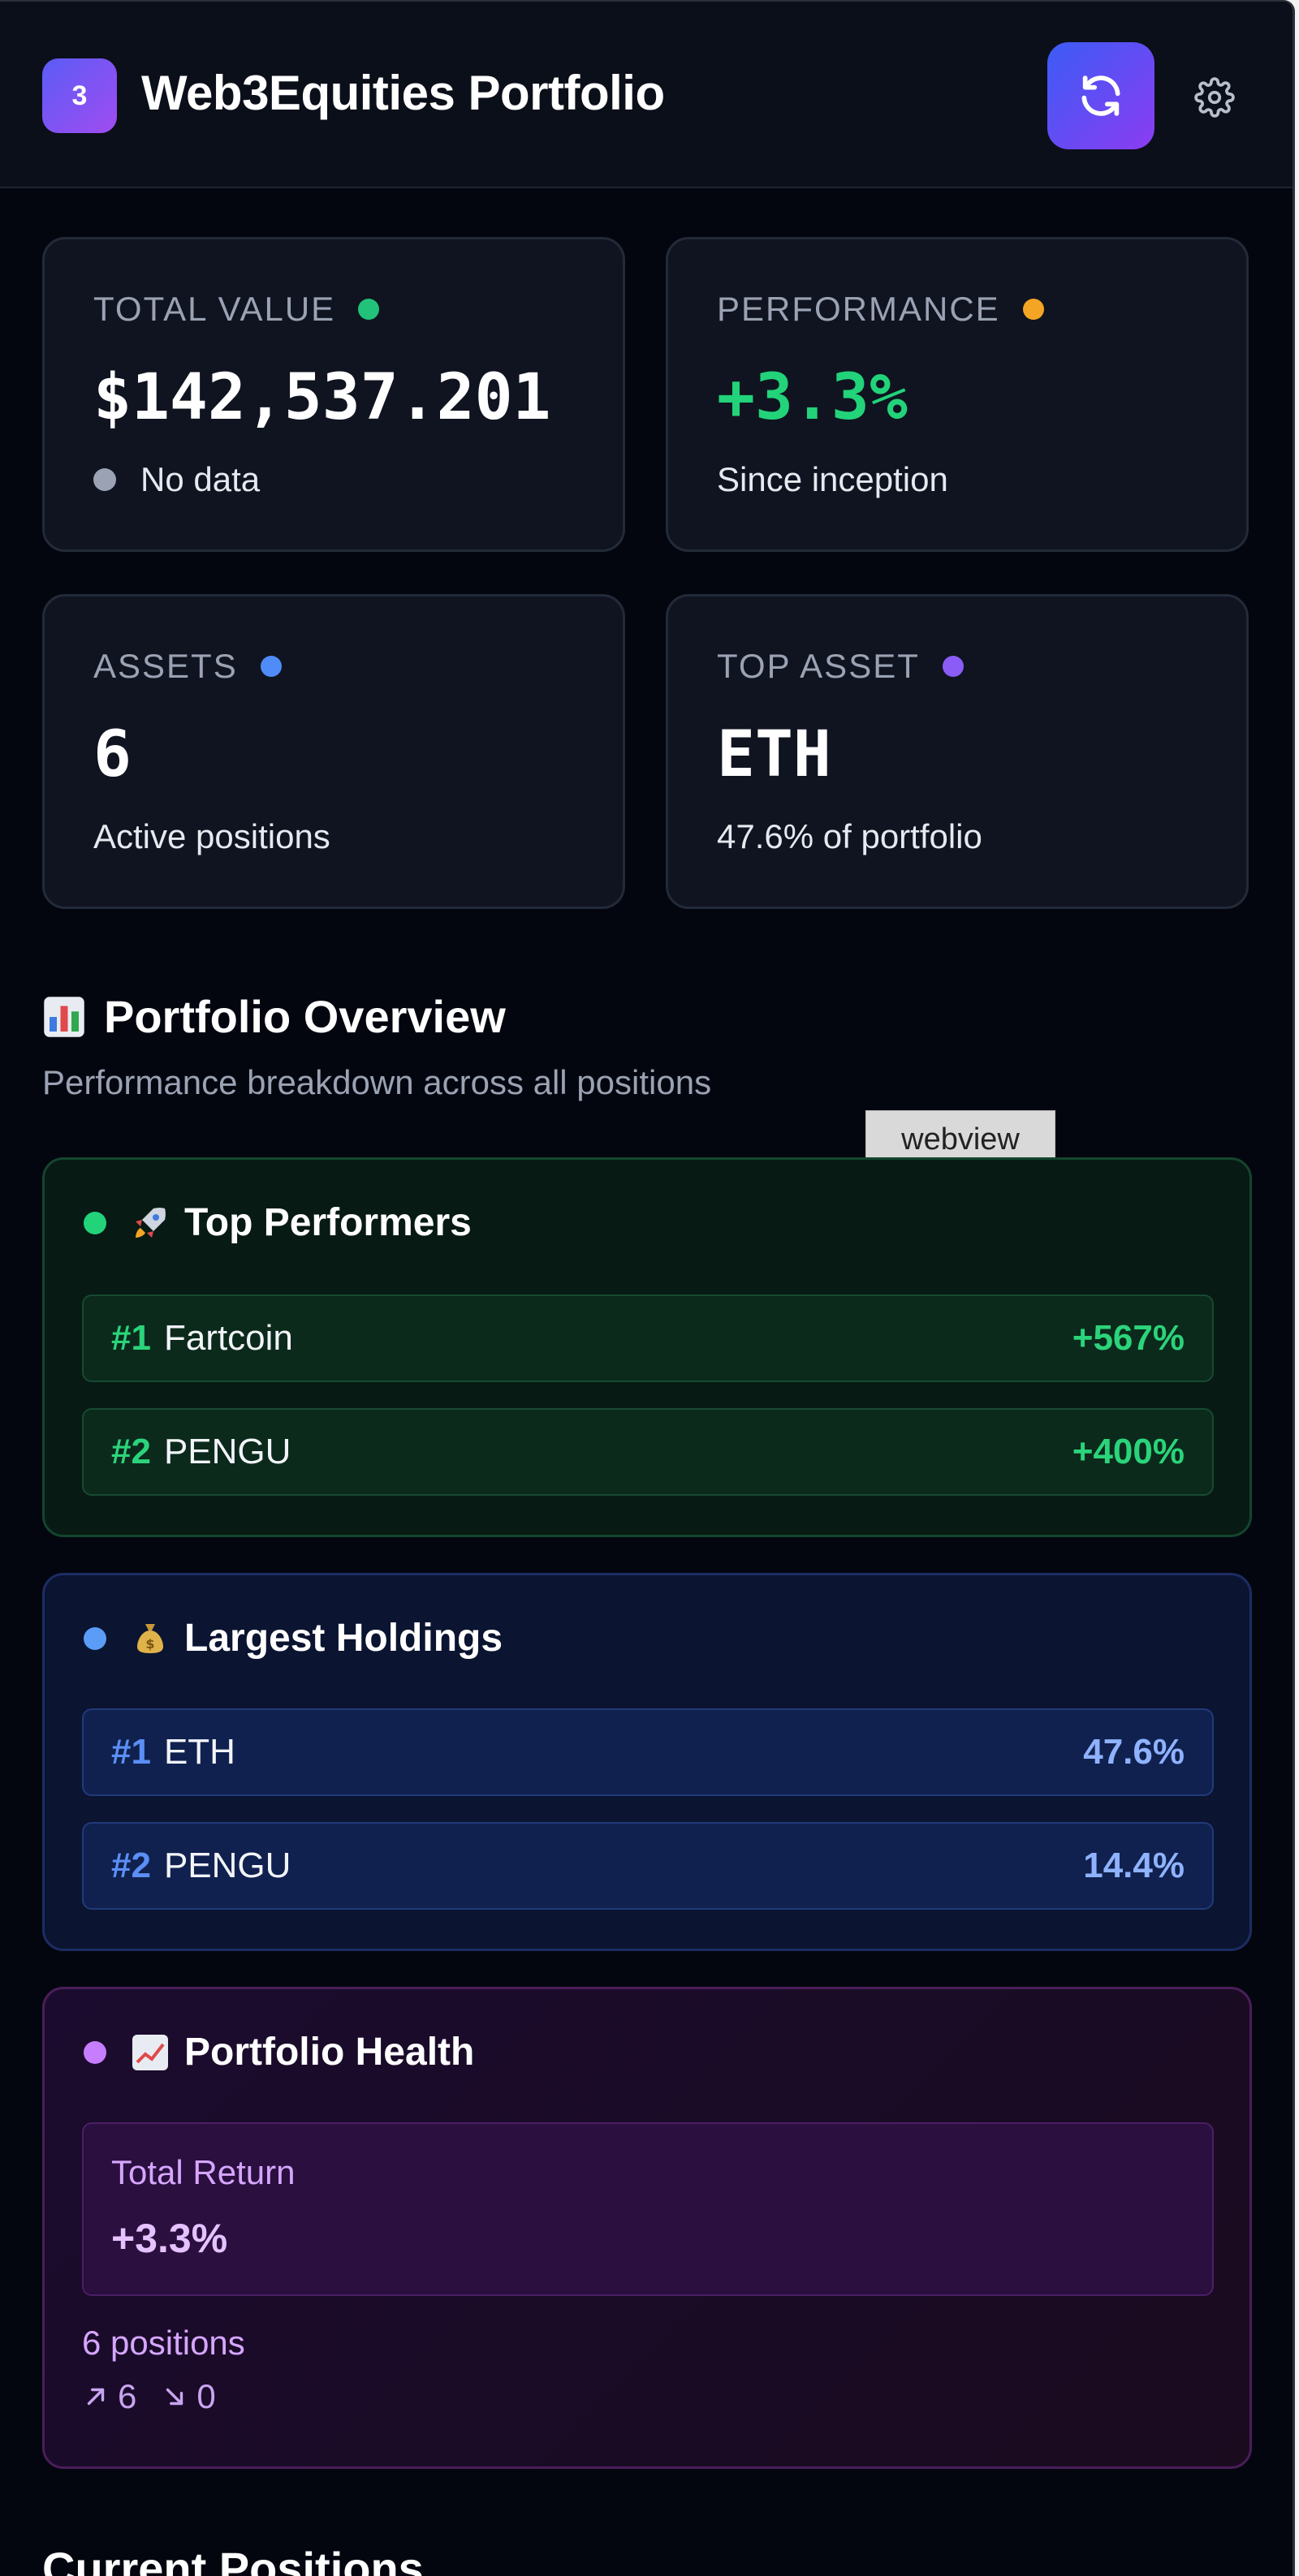 The height and width of the screenshot is (2576, 1299). I want to click on portfolio-overview-title: Portfolio Overview, so click(274, 1017).